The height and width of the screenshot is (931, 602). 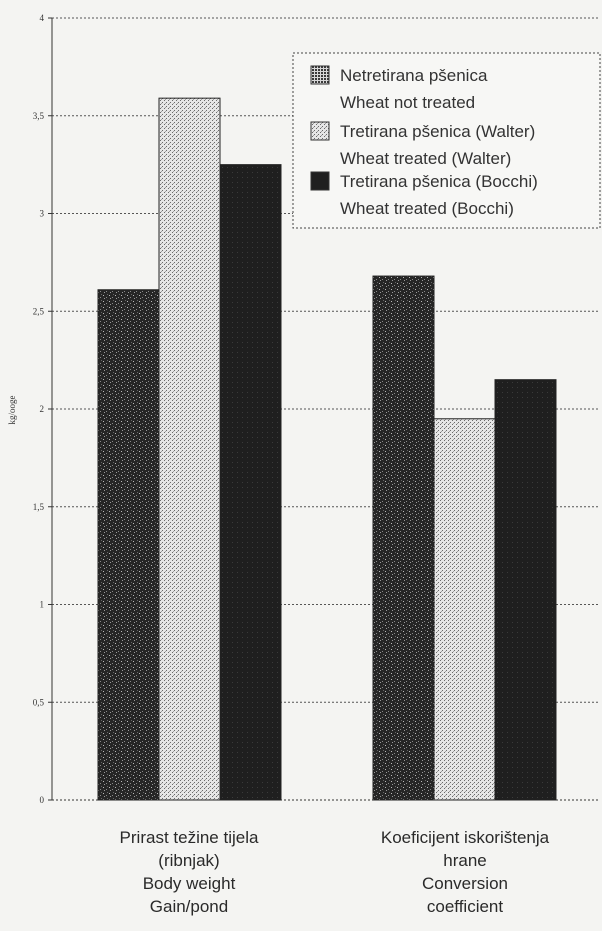 I want to click on legend-label: Wheat treated (Bocchi), so click(x=427, y=208).